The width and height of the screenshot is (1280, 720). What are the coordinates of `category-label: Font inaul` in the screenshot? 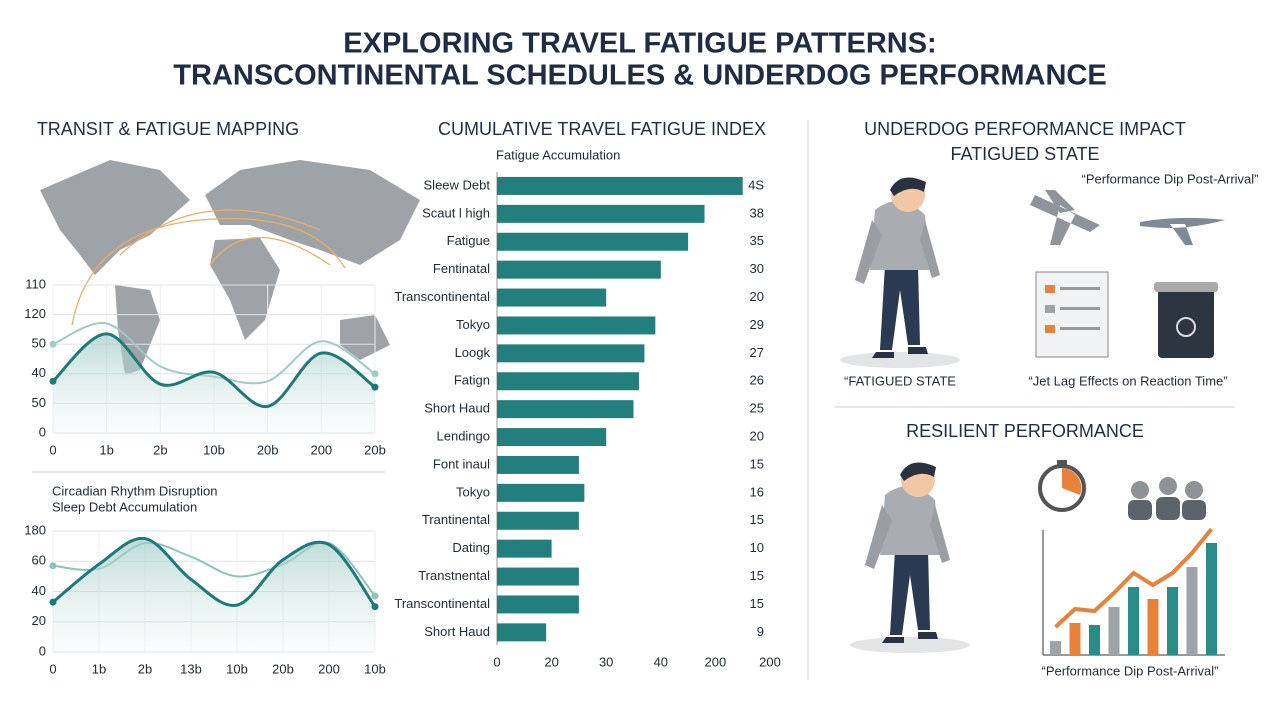 It's located at (461, 463).